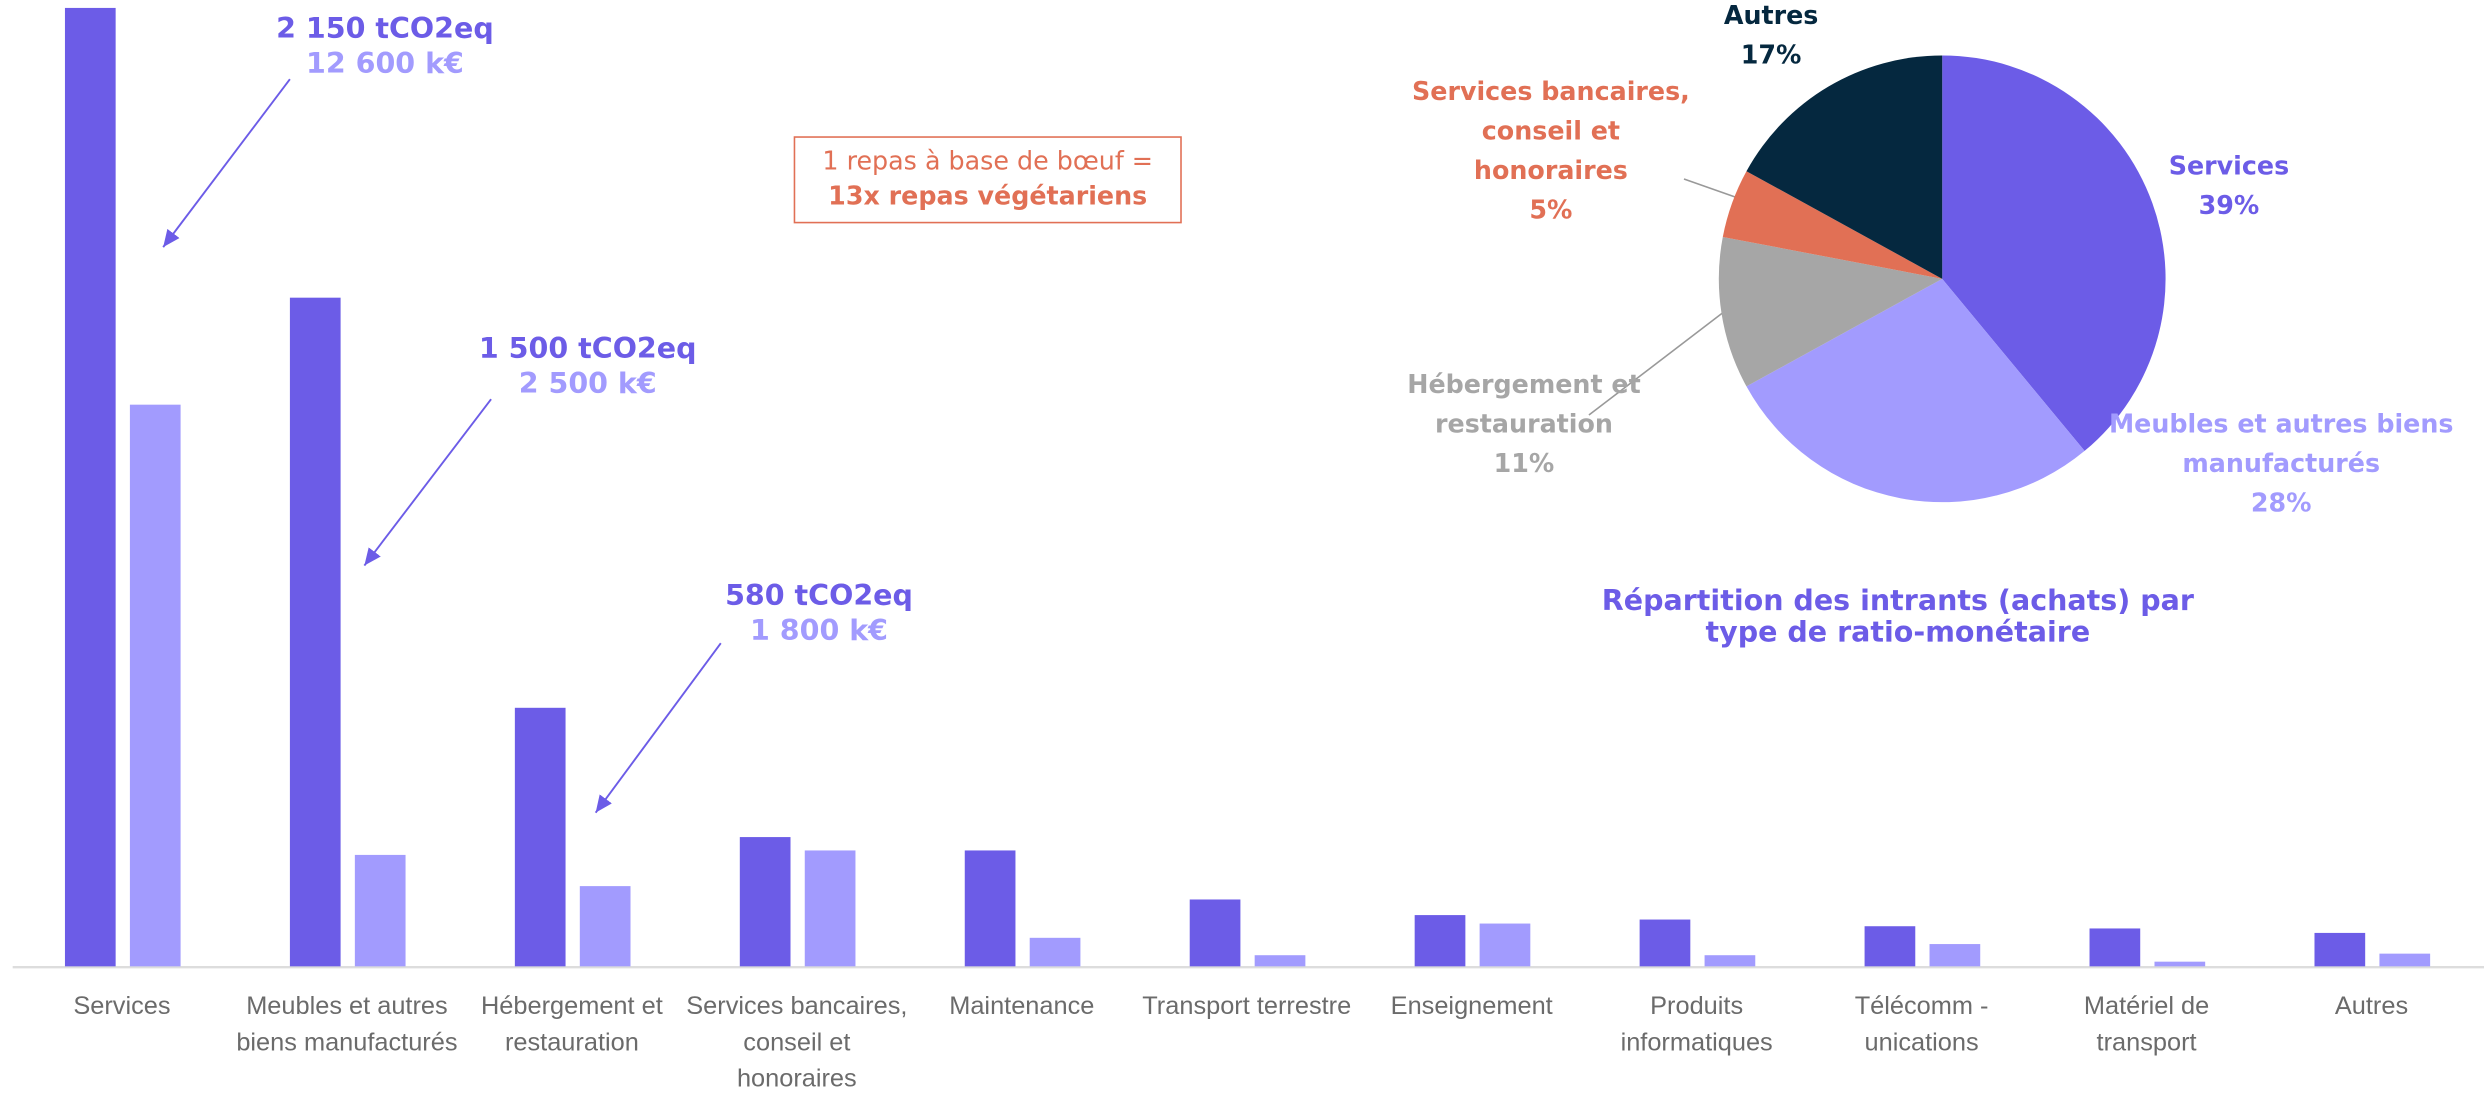 The height and width of the screenshot is (1098, 2484). I want to click on pie-label: Meubles et autres biens manufacturés 28%, so click(2281, 463).